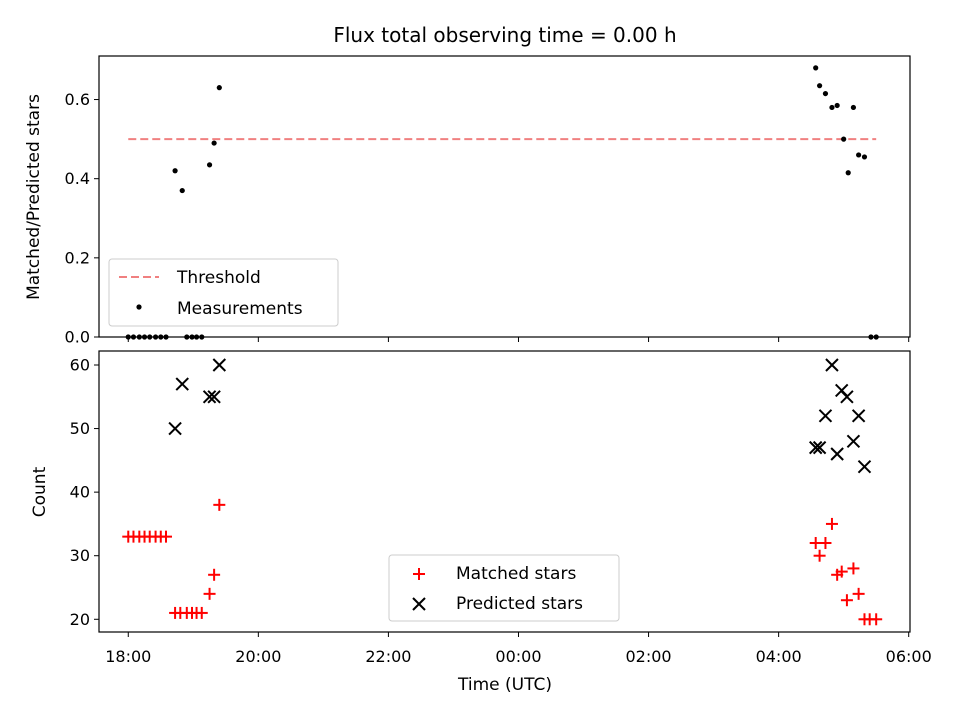 Image resolution: width=960 pixels, height=720 pixels. I want to click on x-tick-label: 20:00, so click(258, 656).